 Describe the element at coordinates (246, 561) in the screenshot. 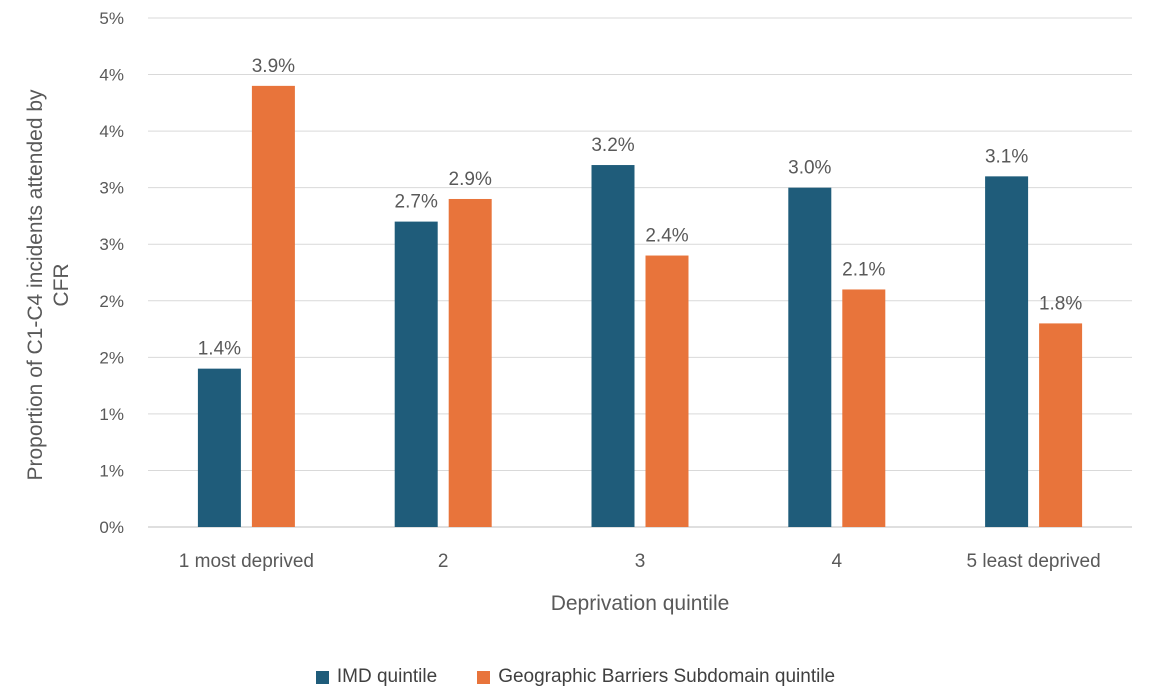

I see `x-tick-label: 1 most deprived` at that location.